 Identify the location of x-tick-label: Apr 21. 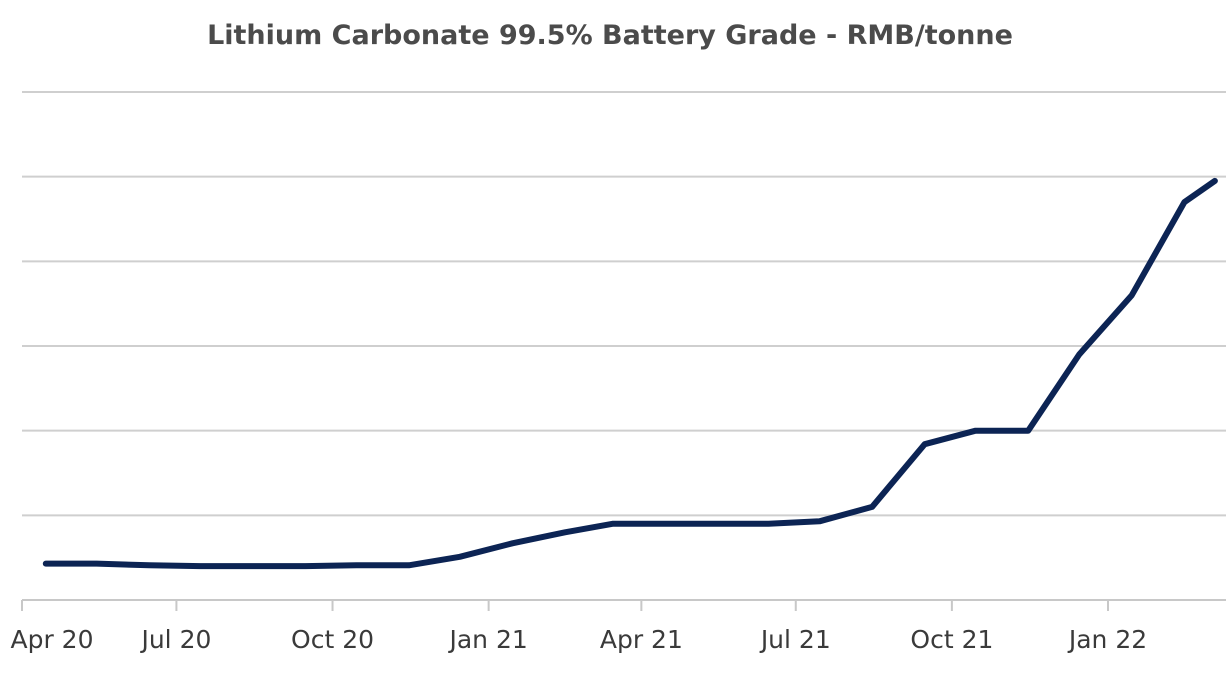
(641, 639).